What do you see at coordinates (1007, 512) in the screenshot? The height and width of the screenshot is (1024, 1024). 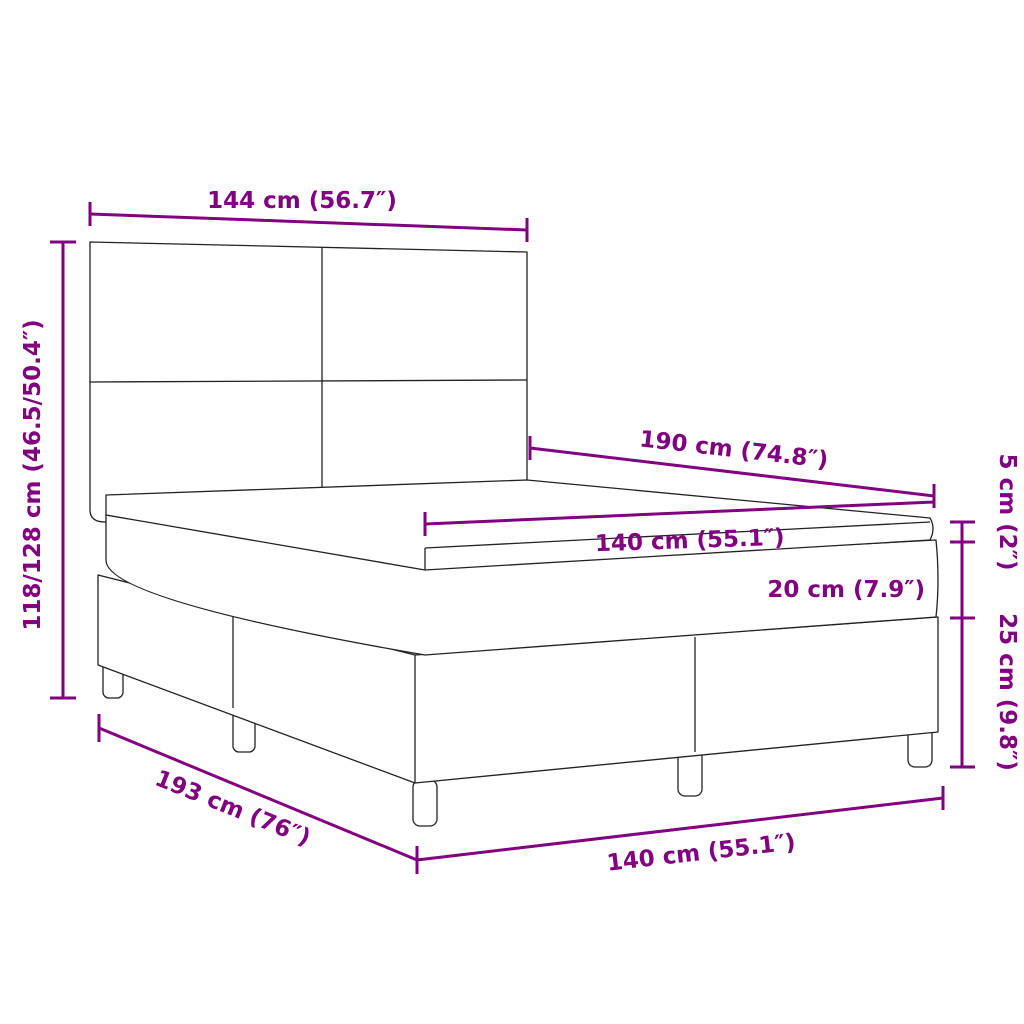 I see `topper-height-label: 5 cm (2″)` at bounding box center [1007, 512].